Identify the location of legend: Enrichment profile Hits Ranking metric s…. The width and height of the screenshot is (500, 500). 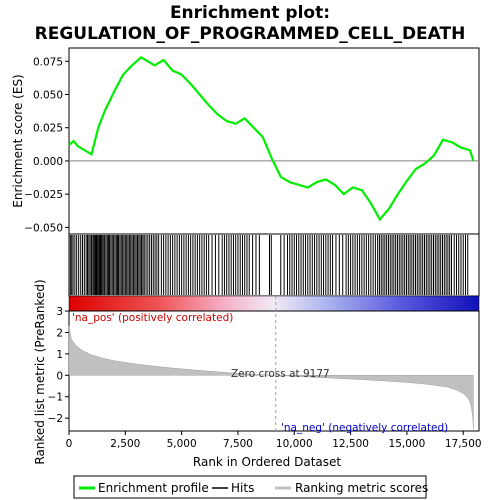
(250, 487).